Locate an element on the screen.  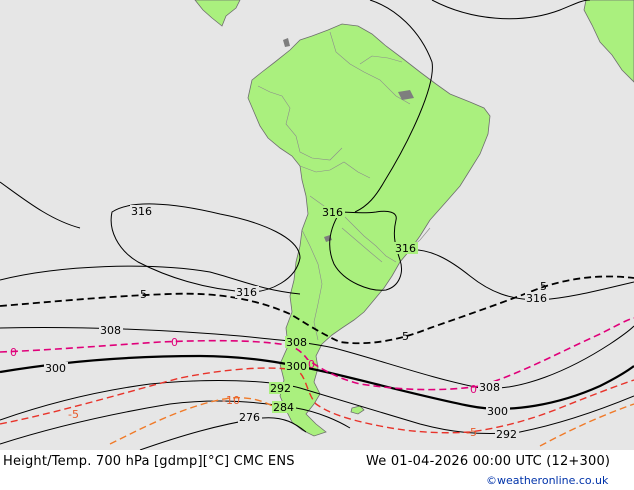
label-316-inland: 316 is located at coordinates (332, 212).